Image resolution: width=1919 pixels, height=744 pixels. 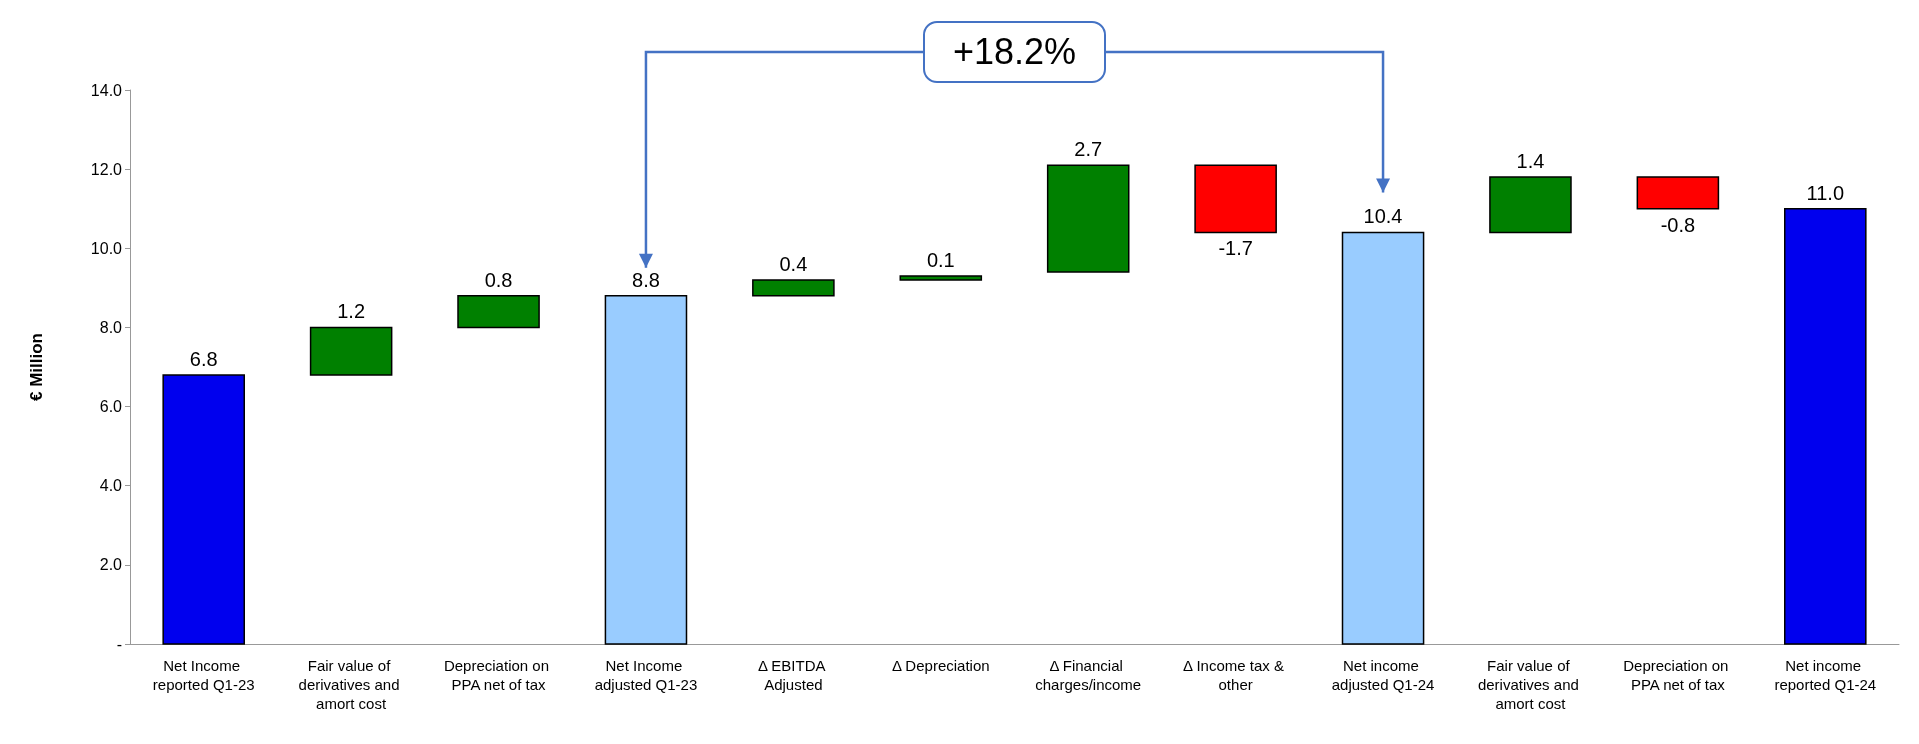 I want to click on data-label: 1.4, so click(x=1530, y=161).